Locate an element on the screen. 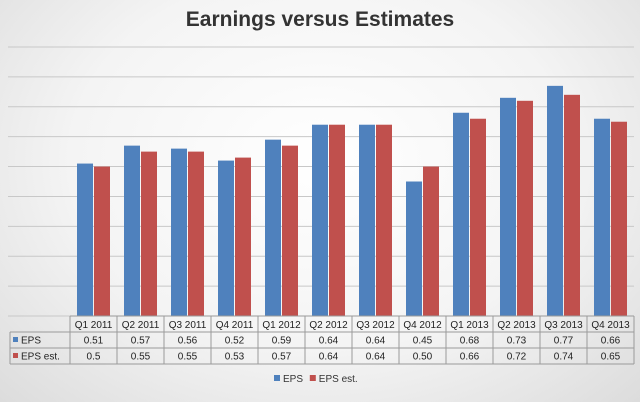  data-label: 0.52 is located at coordinates (235, 341).